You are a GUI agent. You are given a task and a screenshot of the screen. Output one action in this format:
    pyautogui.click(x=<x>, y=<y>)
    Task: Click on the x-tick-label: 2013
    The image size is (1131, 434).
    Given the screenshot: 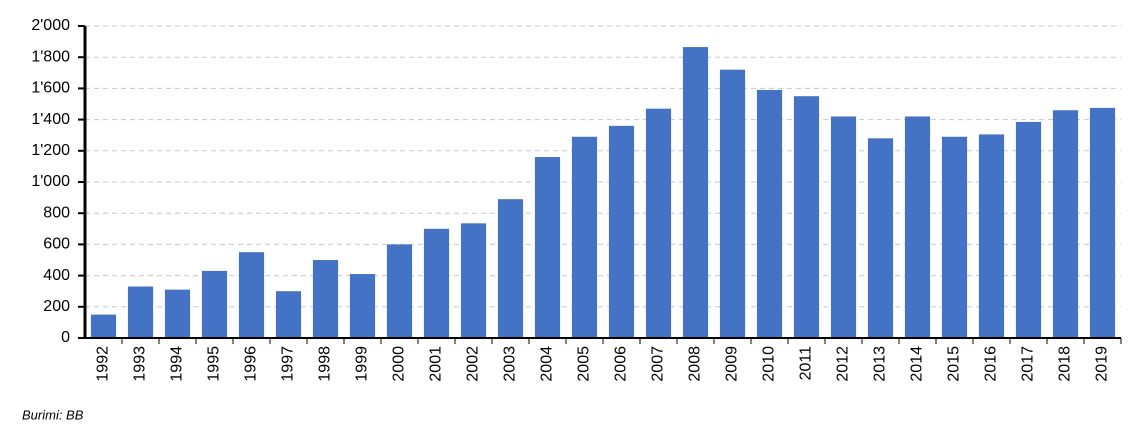 What is the action you would take?
    pyautogui.click(x=880, y=364)
    